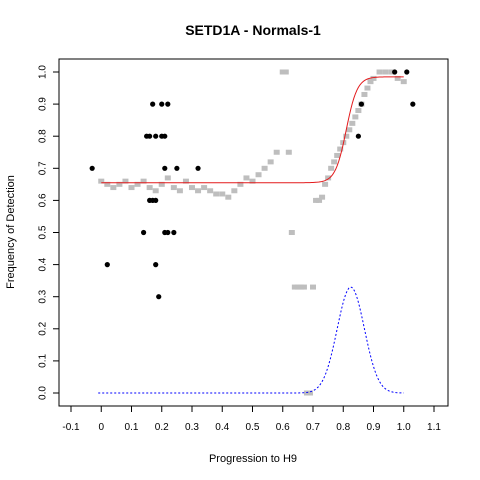  What do you see at coordinates (251, 340) in the screenshot?
I see `density-curve` at bounding box center [251, 340].